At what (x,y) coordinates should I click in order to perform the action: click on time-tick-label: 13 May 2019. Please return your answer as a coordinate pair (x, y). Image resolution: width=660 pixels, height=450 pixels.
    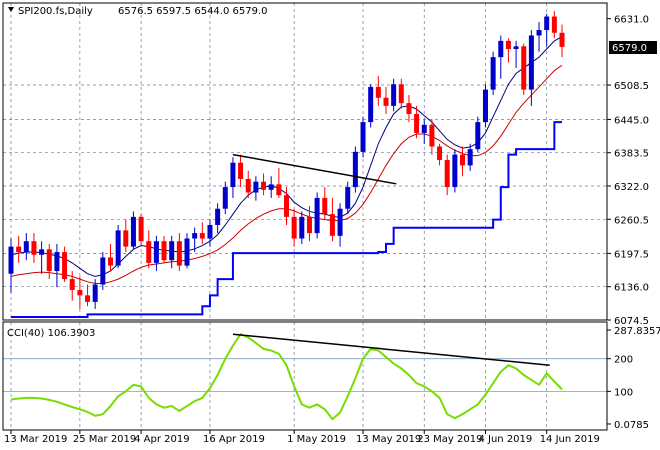
    Looking at the image, I should click on (388, 439).